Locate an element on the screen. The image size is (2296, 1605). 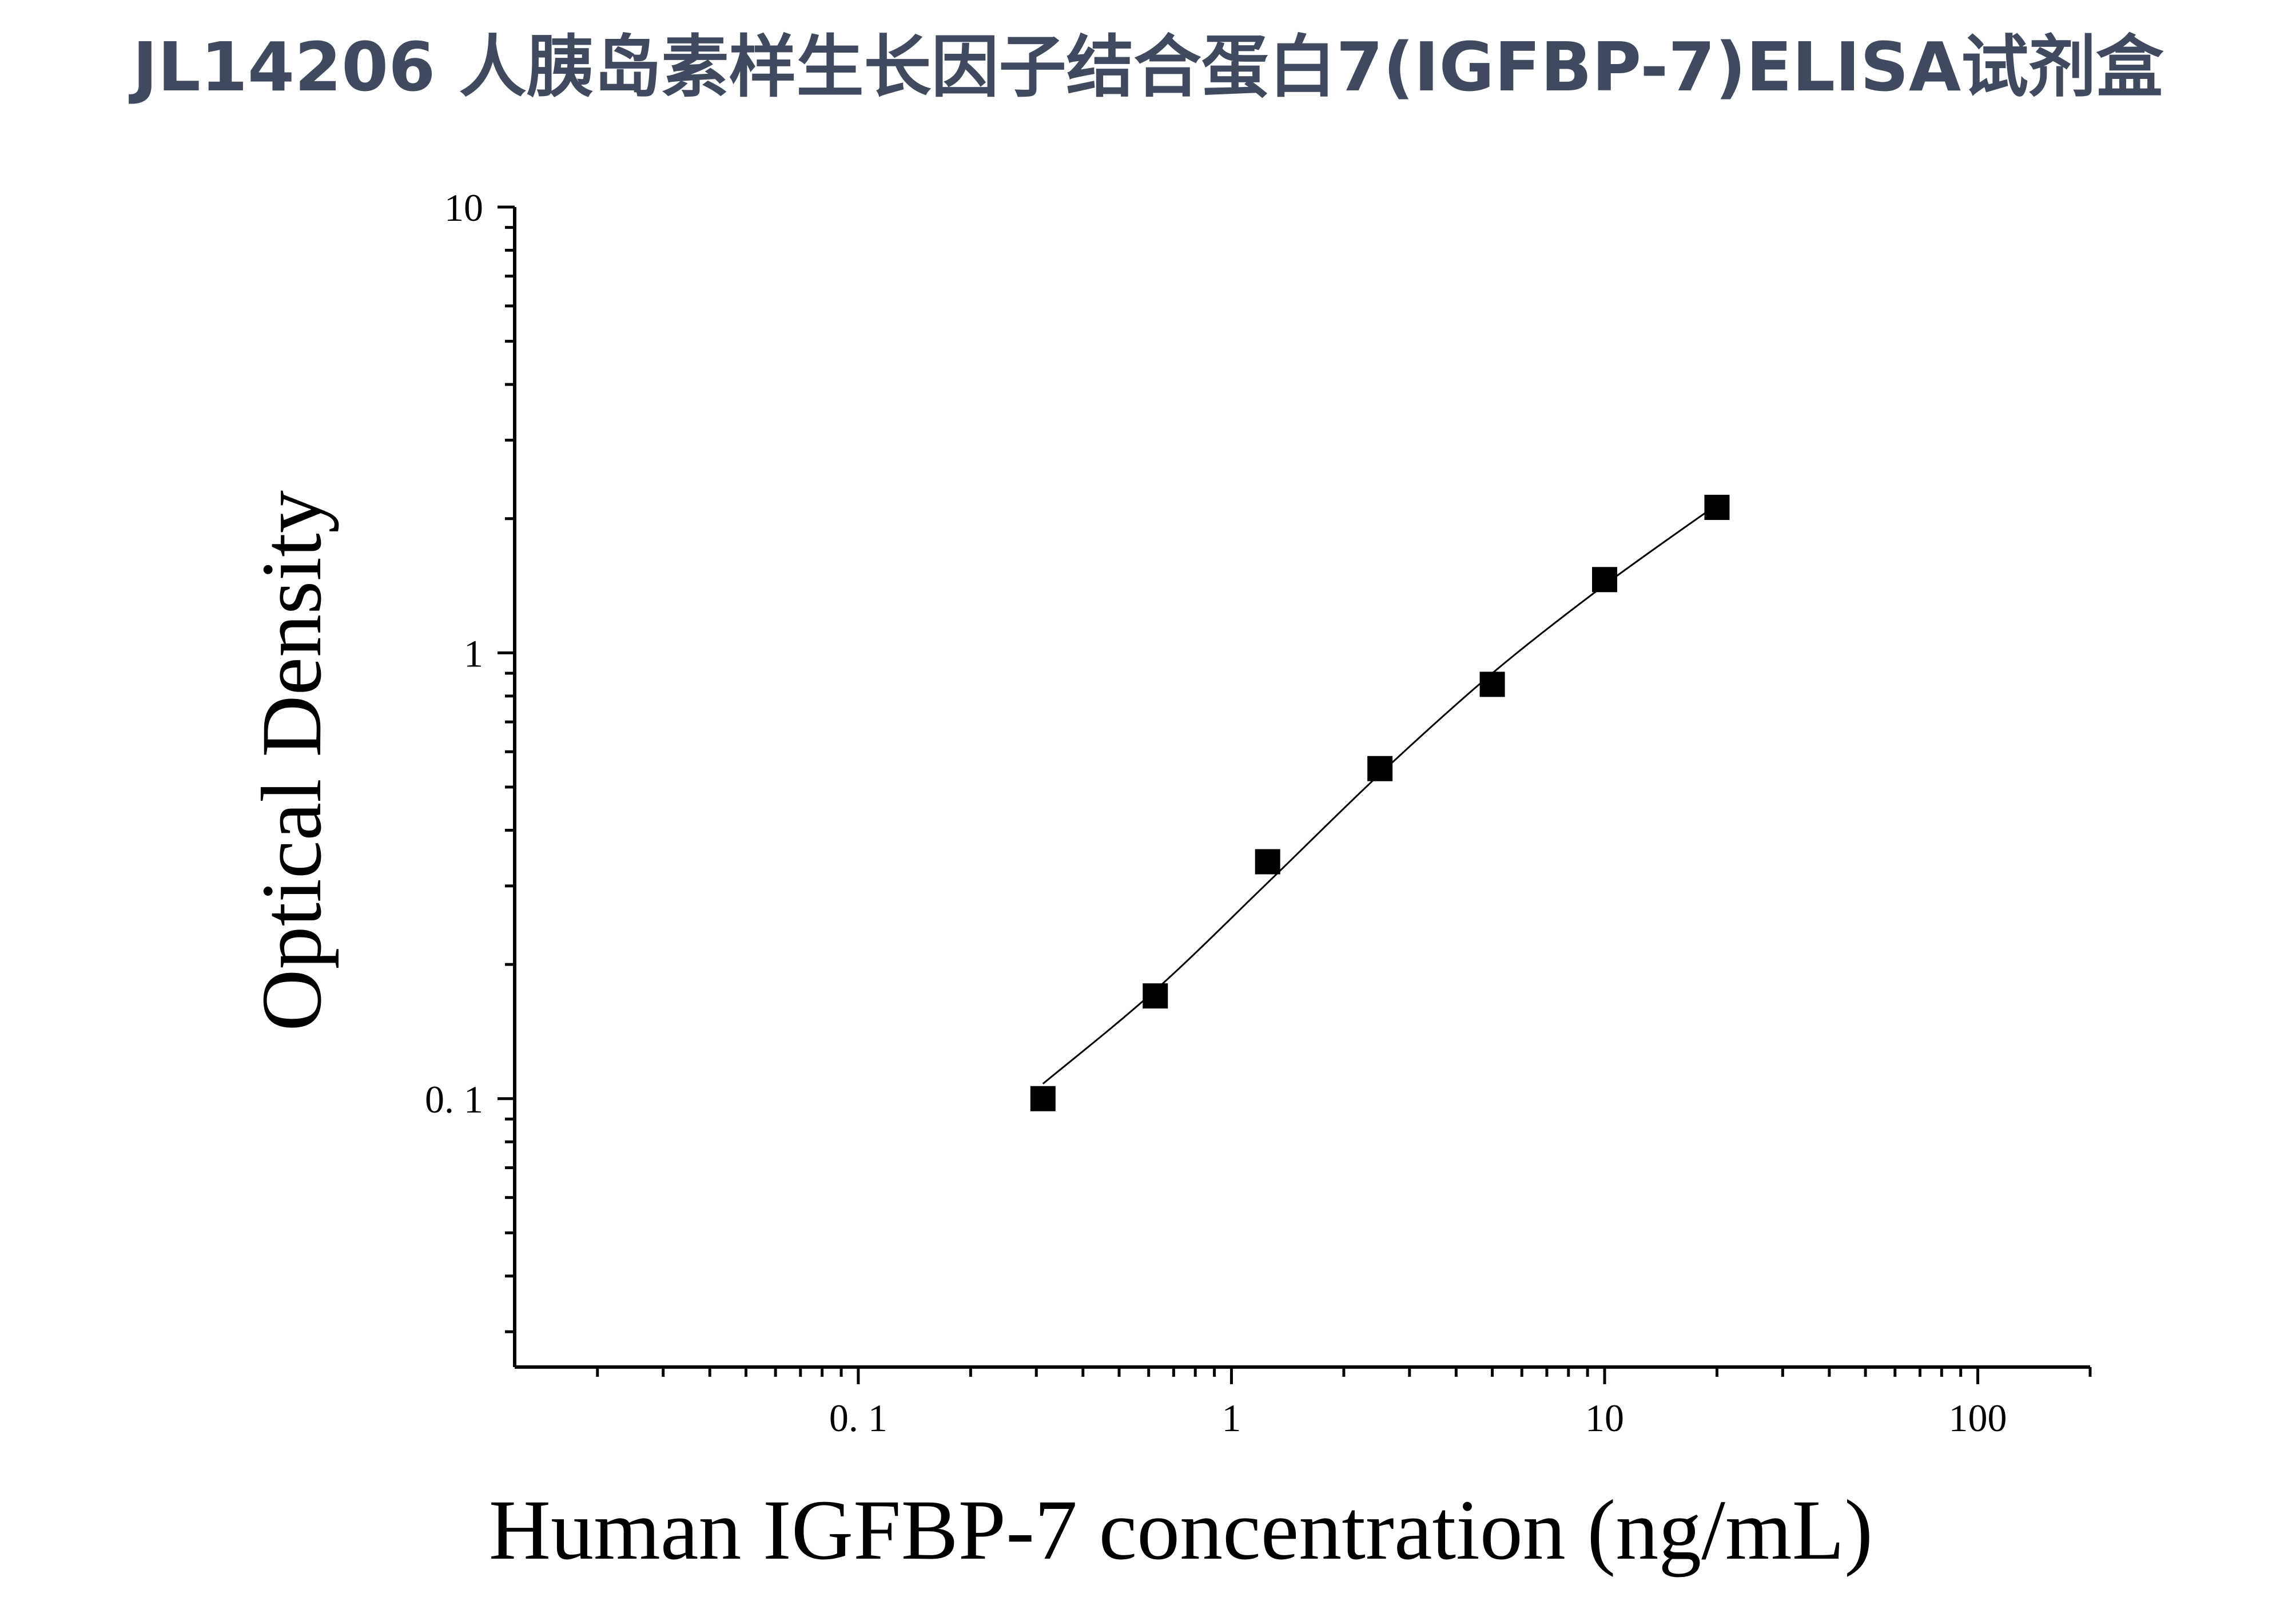
x-tick-label: 100 is located at coordinates (1978, 1418).